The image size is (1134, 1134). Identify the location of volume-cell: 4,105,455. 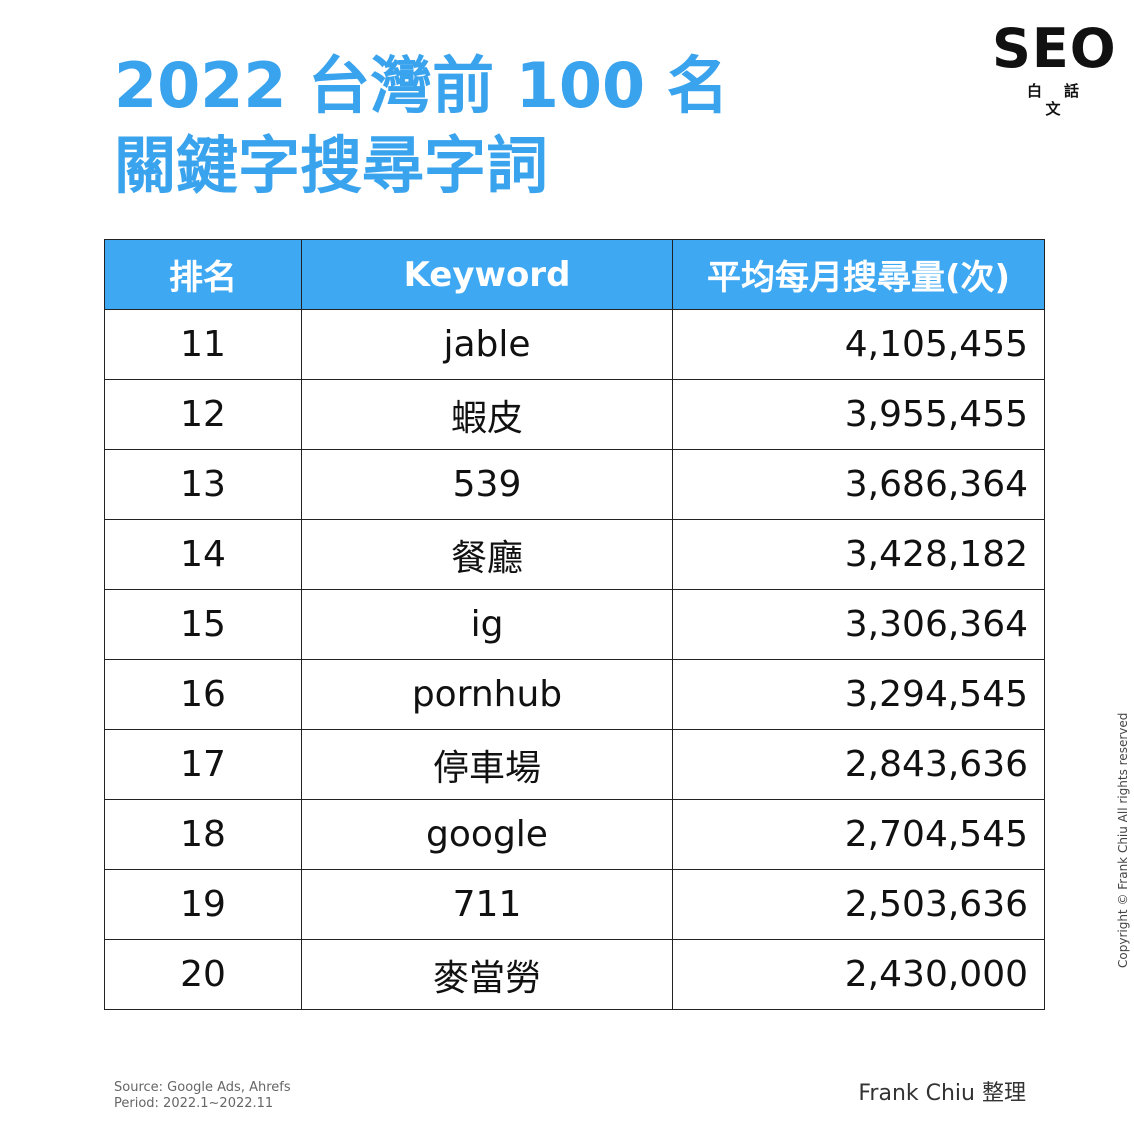
(858, 344).